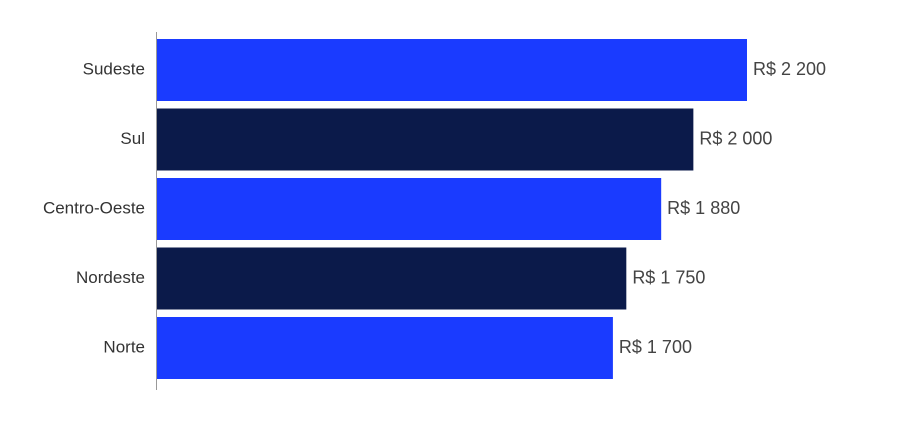  I want to click on value-label: R$ 1 700, so click(655, 347).